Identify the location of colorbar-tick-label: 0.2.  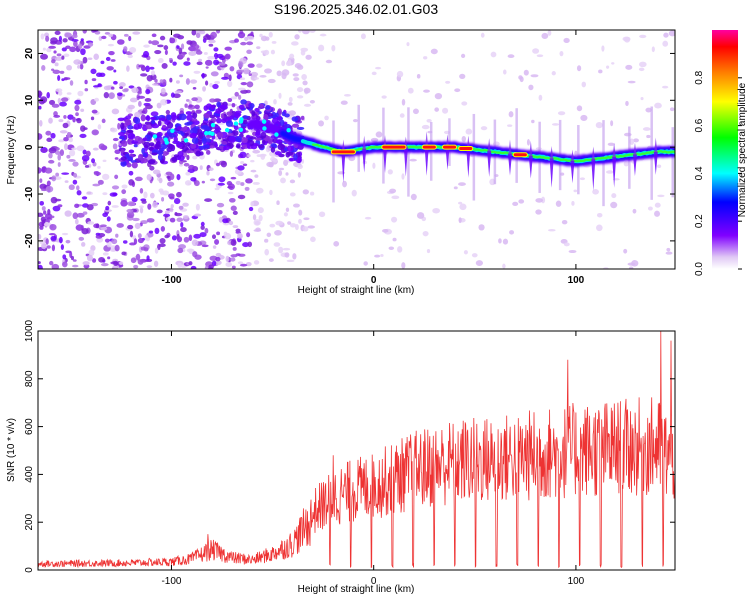
(699, 221).